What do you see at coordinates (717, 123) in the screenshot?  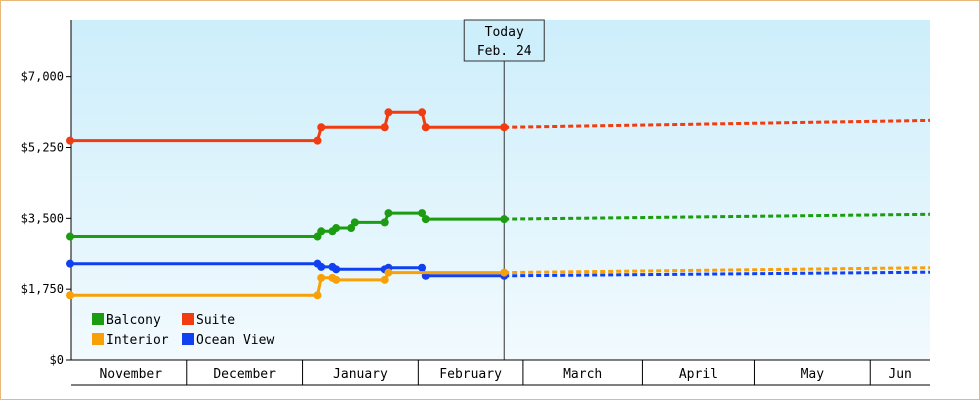 I see `series-forecast-suite` at bounding box center [717, 123].